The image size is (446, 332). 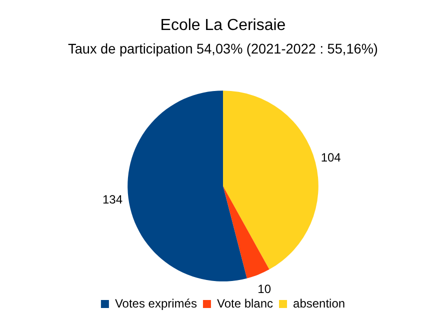 What do you see at coordinates (223, 48) in the screenshot?
I see `chart-subtitle: Taux de participation 54,03% (2021-2022 : 55,16%)` at bounding box center [223, 48].